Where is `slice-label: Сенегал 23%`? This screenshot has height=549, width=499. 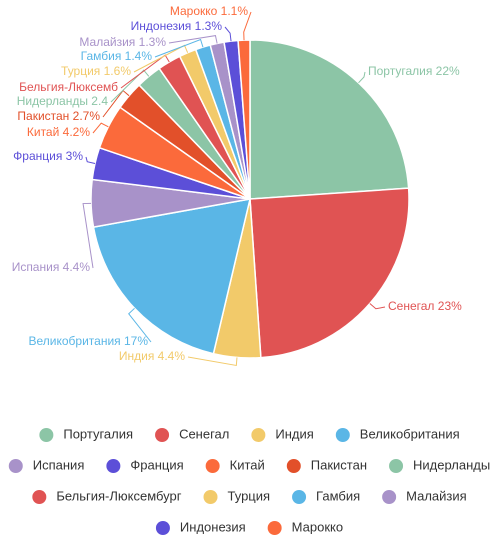
slice-label: Сенегал 23% is located at coordinates (425, 306).